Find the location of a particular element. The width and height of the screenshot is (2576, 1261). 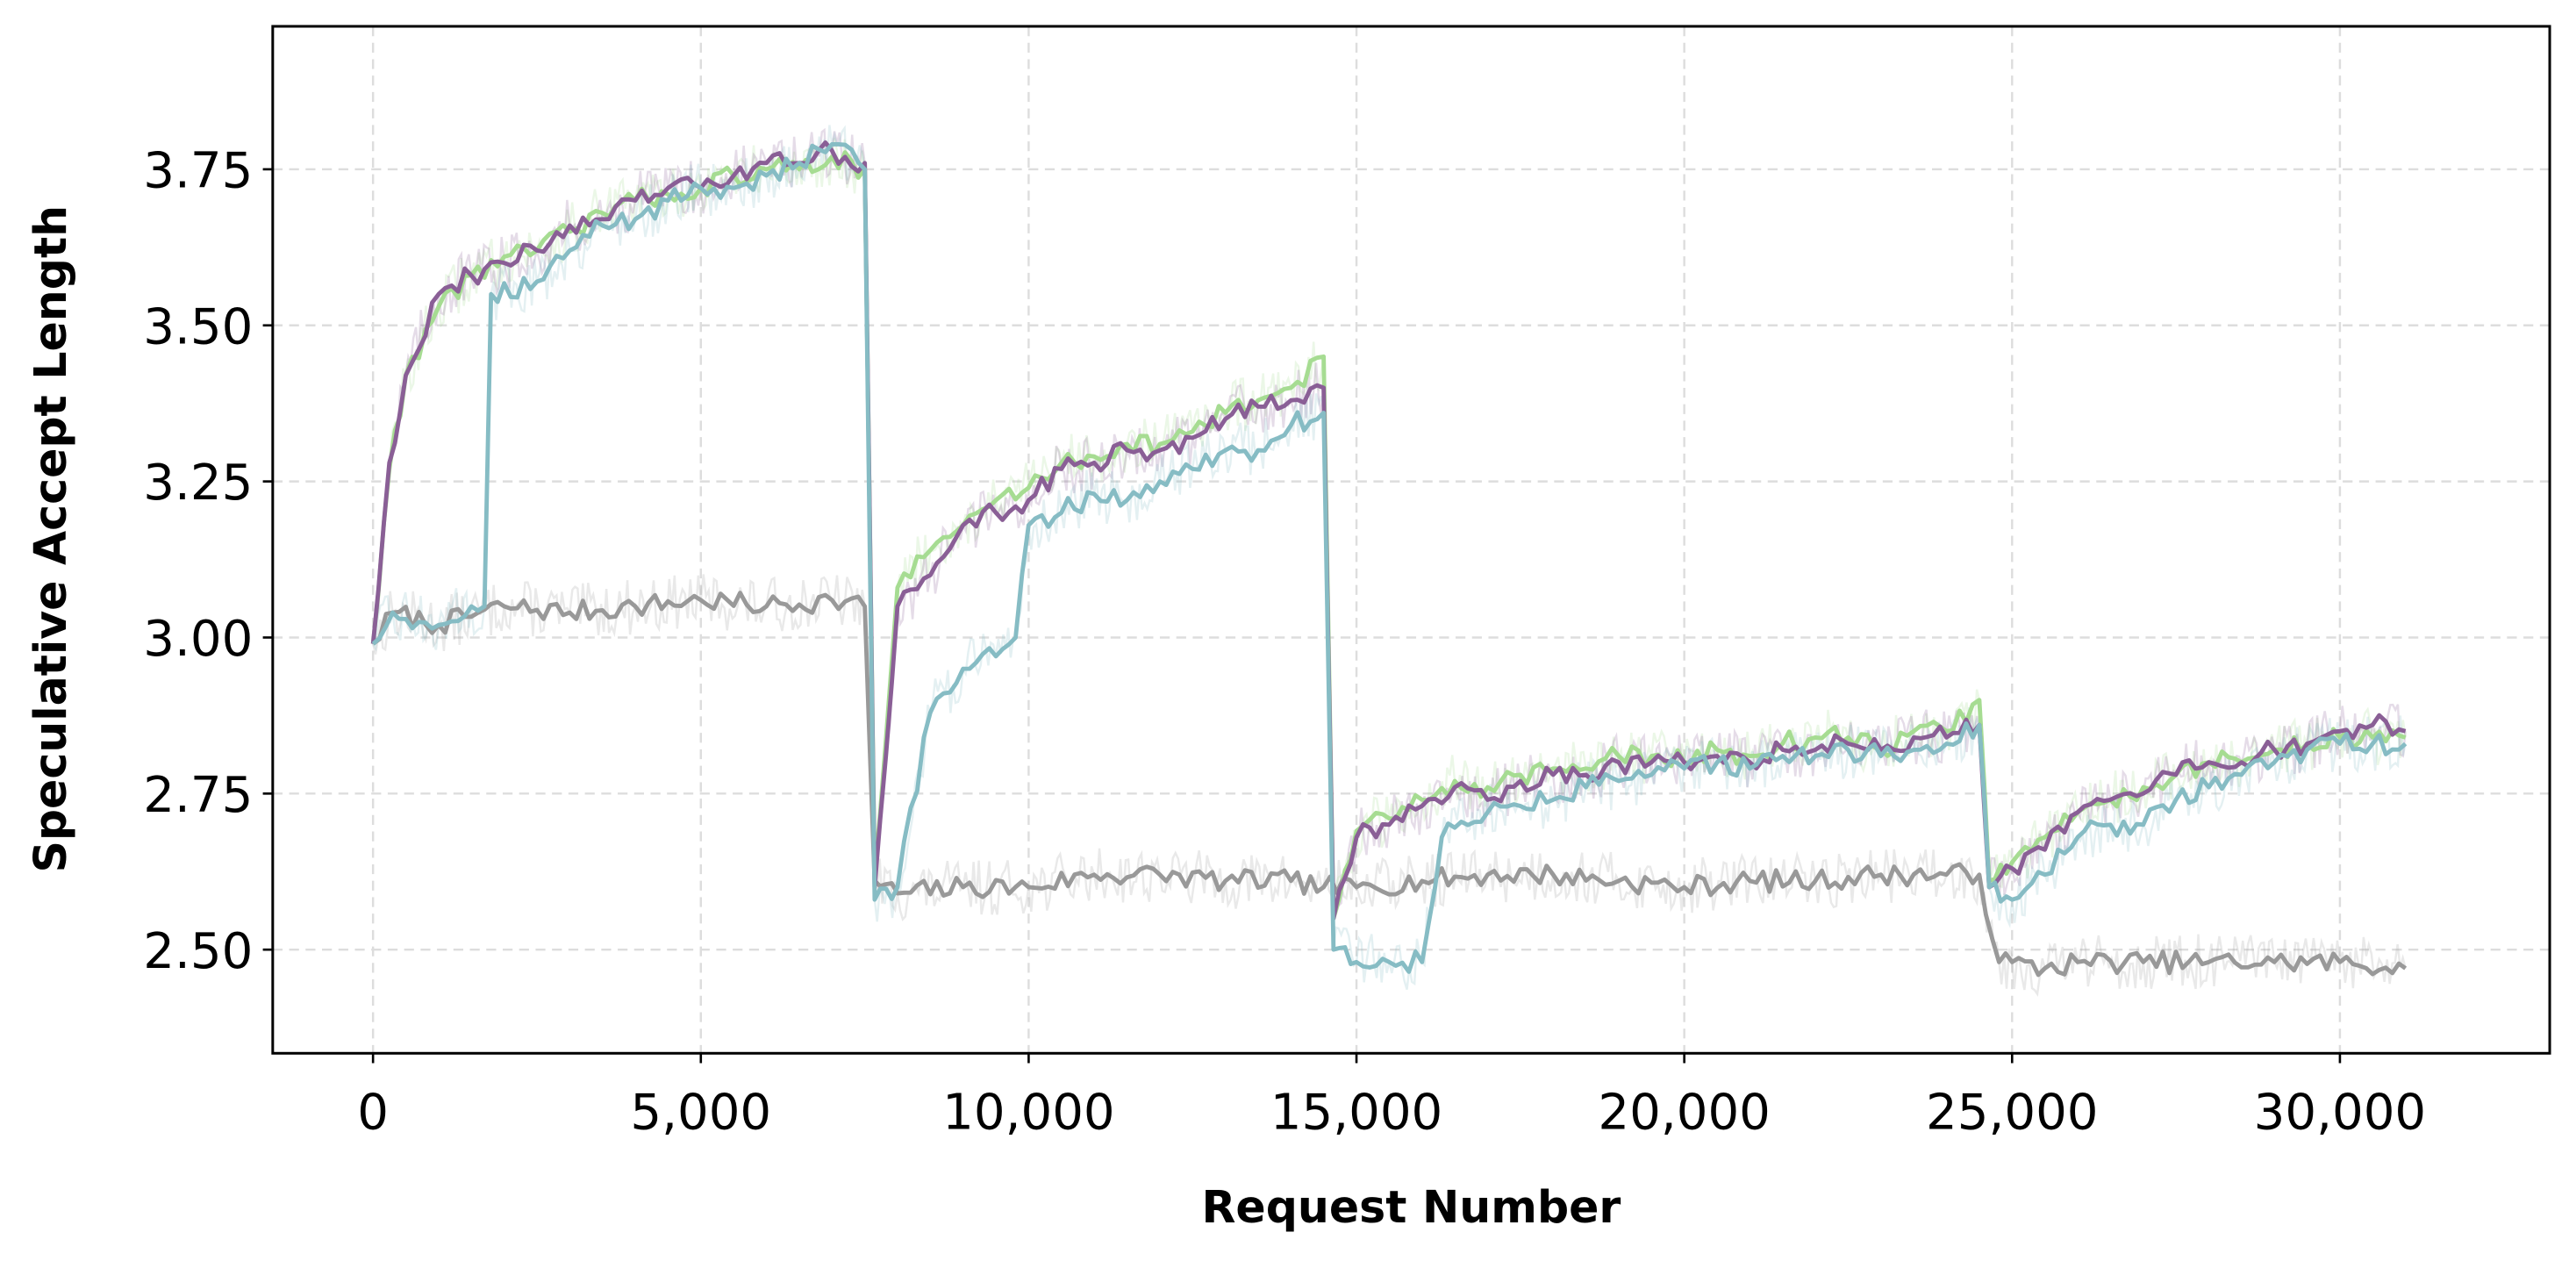

y-tick-label: 2.50 is located at coordinates (198, 952).